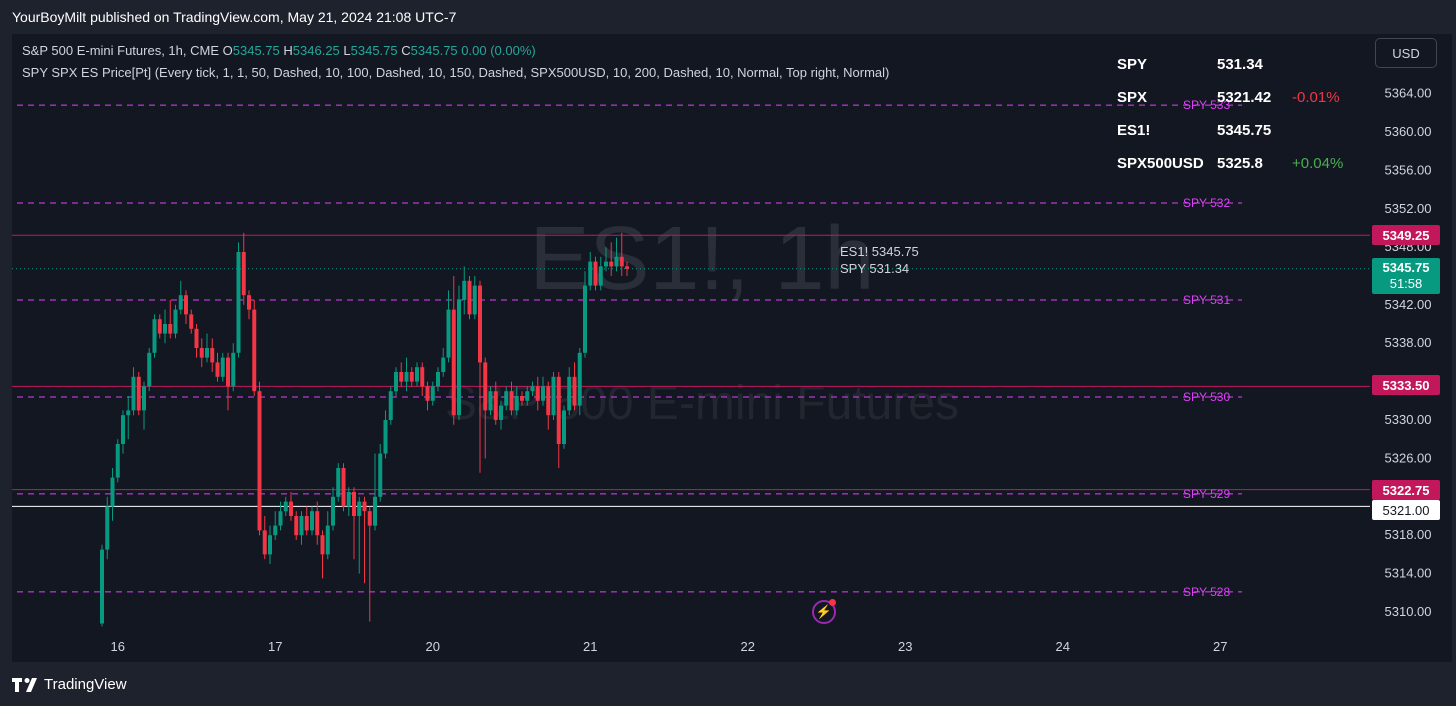 This screenshot has width=1456, height=706. Describe the element at coordinates (1408, 457) in the screenshot. I see `y-tick-label: 5326.00` at that location.